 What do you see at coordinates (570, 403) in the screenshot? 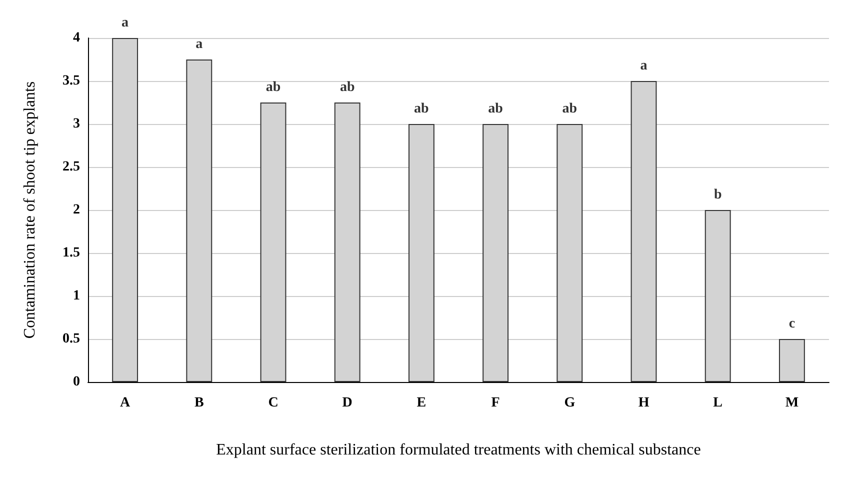
I see `x-tick-label: G` at bounding box center [570, 403].